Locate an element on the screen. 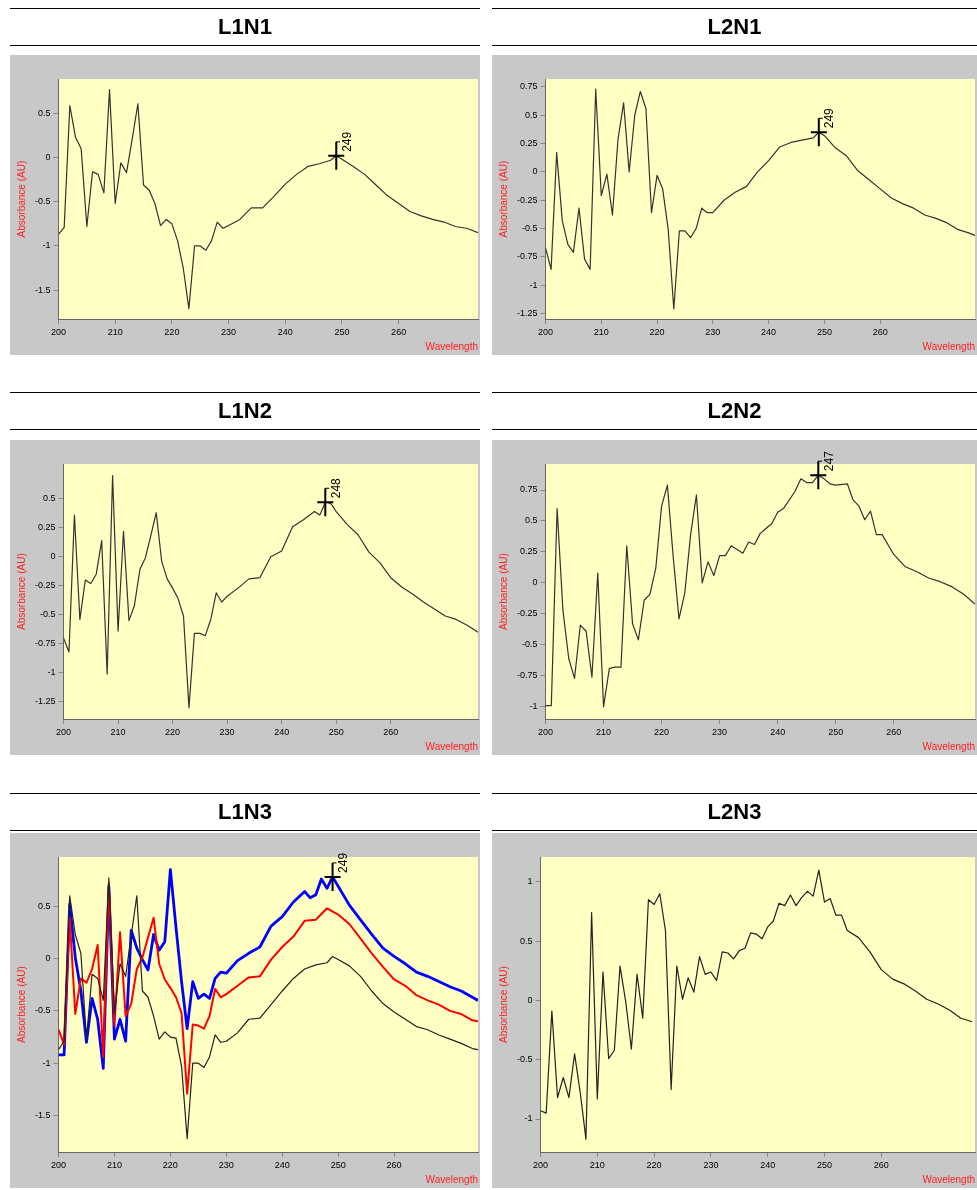 The height and width of the screenshot is (1190, 977). y-tick-label: 0.75 is located at coordinates (528, 489).